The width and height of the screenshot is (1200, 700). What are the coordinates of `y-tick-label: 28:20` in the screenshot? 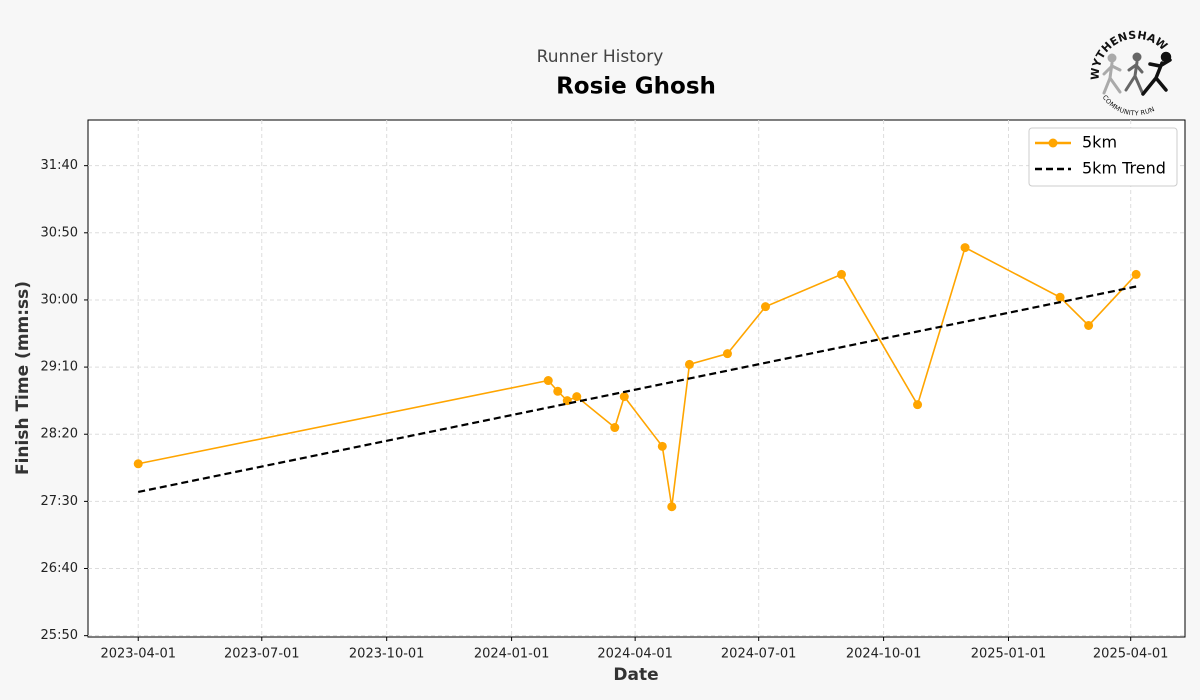 It's located at (59, 434).